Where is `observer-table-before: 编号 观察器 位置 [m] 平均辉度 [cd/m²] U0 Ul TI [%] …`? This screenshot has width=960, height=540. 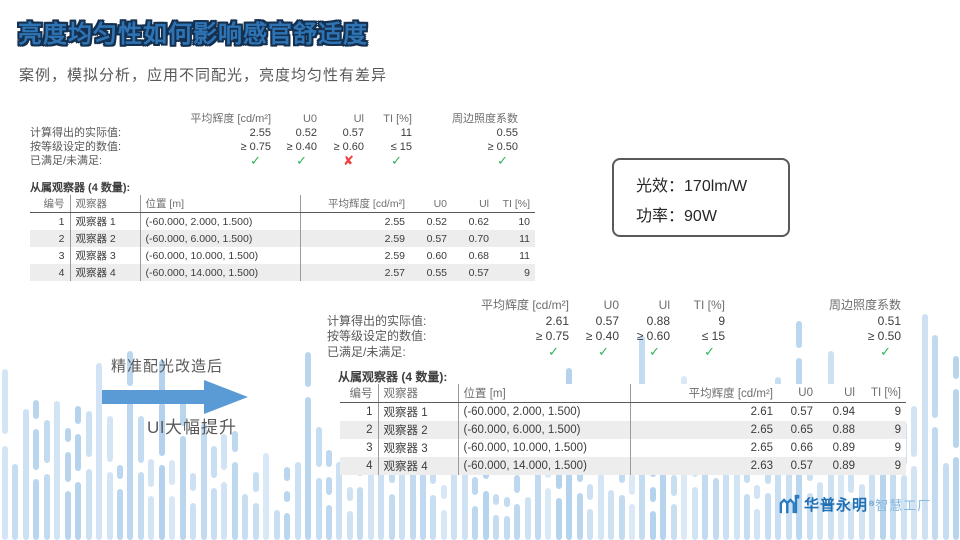
observer-table-before: 编号 观察器 位置 [m] 平均辉度 [cd/m²] U0 Ul TI [%] … is located at coordinates (282, 238).